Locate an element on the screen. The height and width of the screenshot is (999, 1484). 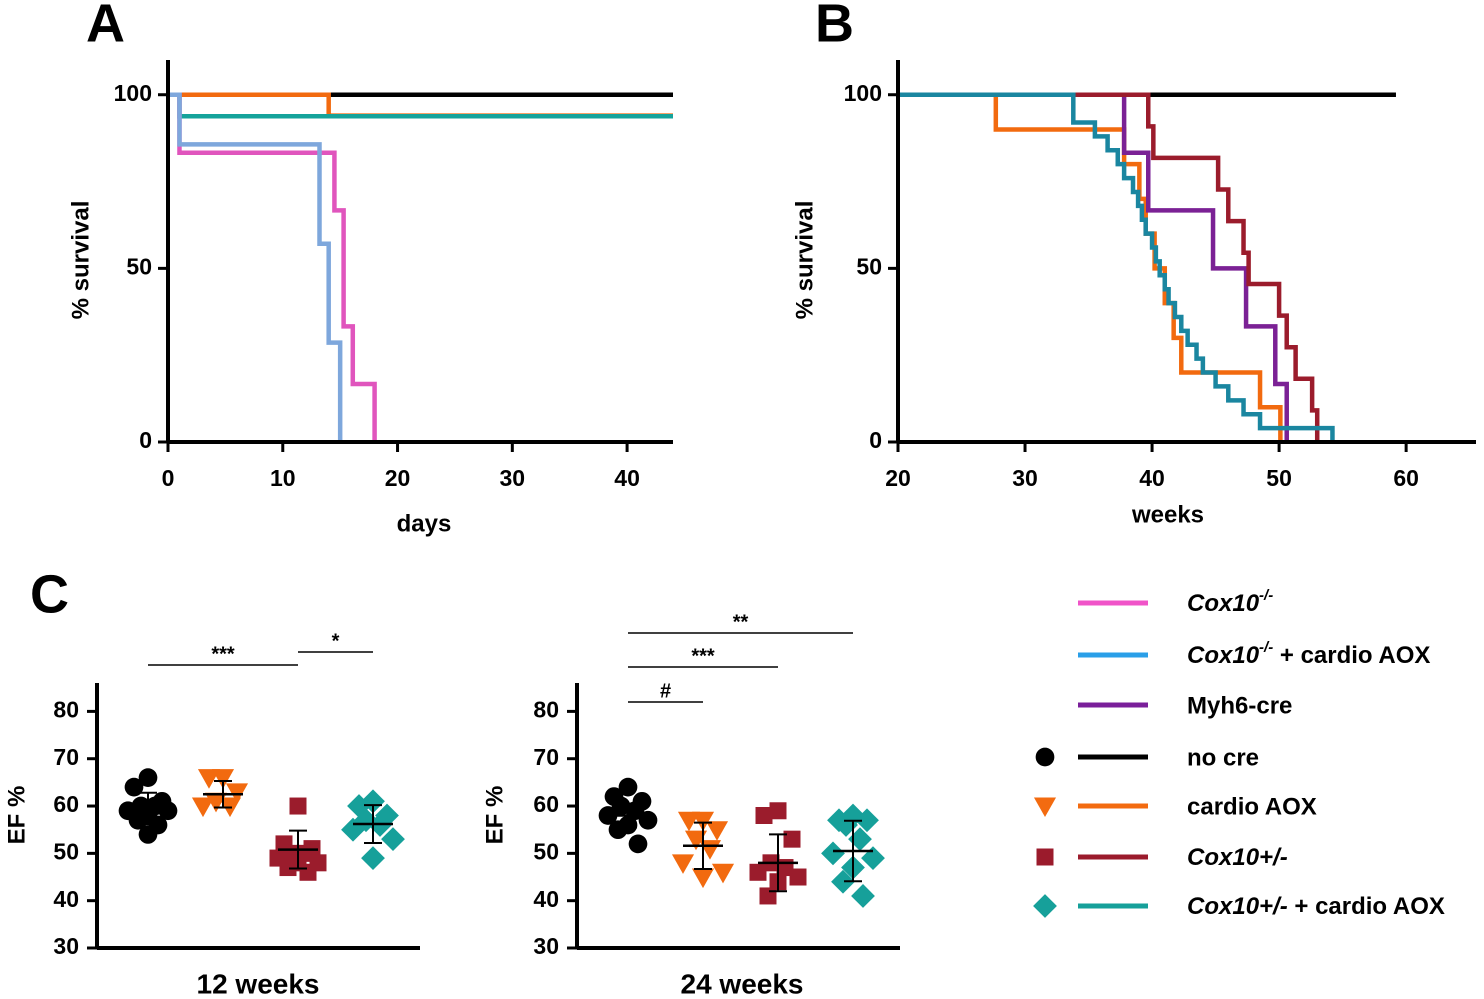
panel-label: A is located at coordinates (105, 26).